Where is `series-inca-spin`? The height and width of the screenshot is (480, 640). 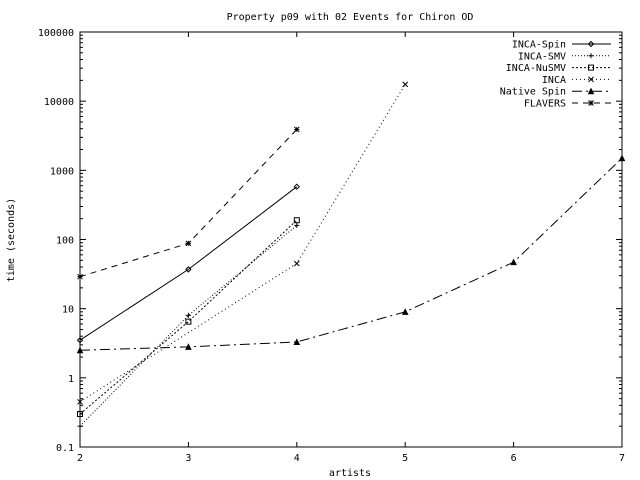
series-inca-spin is located at coordinates (188, 263).